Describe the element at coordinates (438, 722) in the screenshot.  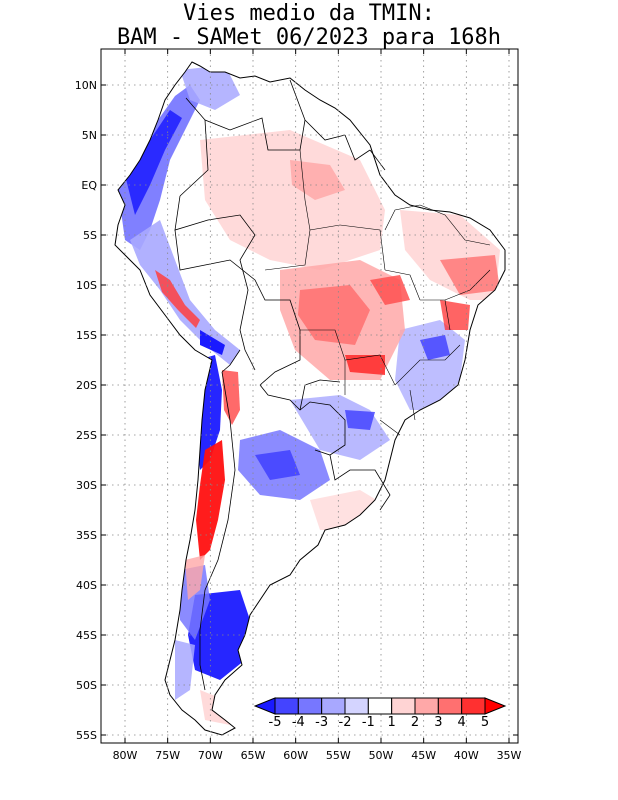
I see `colorbar-label: 3` at that location.